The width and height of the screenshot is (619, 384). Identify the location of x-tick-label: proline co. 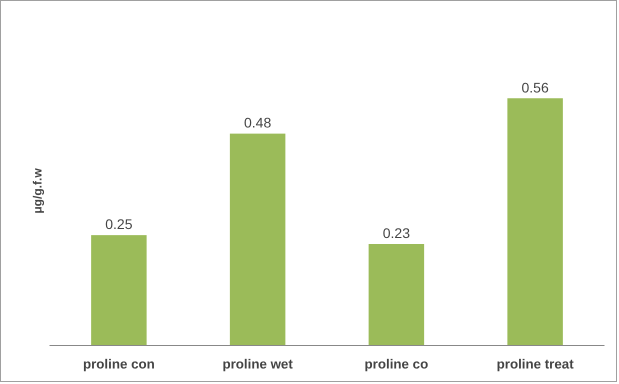
(396, 364).